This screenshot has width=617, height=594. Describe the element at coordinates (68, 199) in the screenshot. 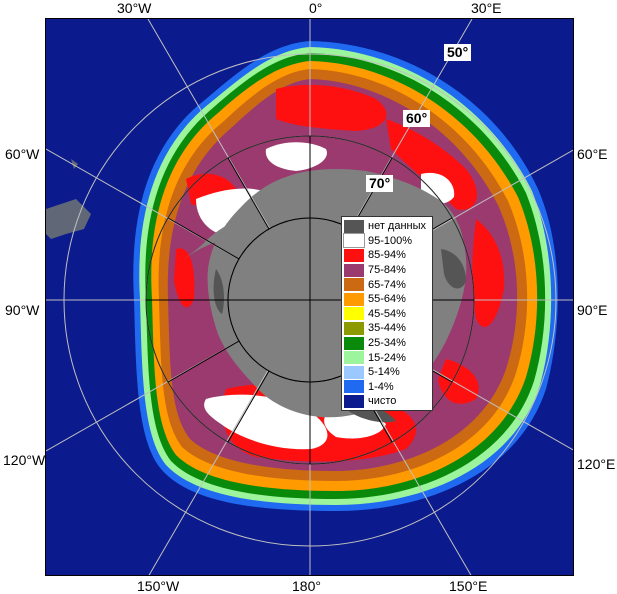

I see `south-america-land` at that location.